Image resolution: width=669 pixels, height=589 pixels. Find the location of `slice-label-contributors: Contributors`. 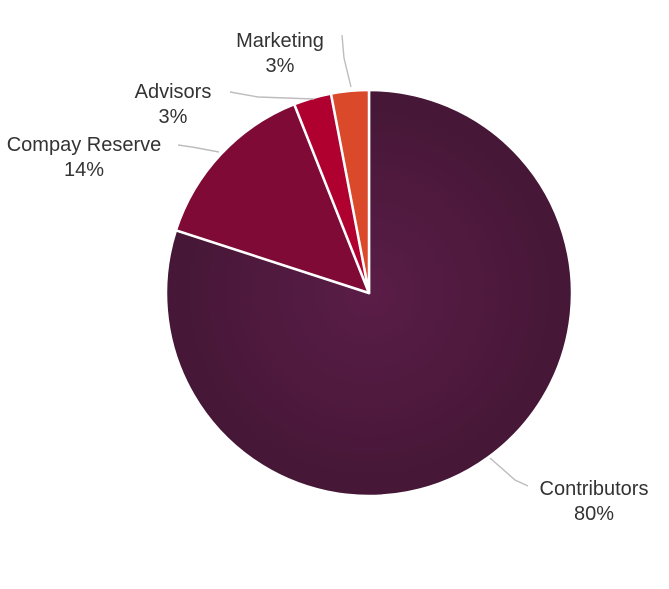

slice-label-contributors: Contributors is located at coordinates (594, 489).